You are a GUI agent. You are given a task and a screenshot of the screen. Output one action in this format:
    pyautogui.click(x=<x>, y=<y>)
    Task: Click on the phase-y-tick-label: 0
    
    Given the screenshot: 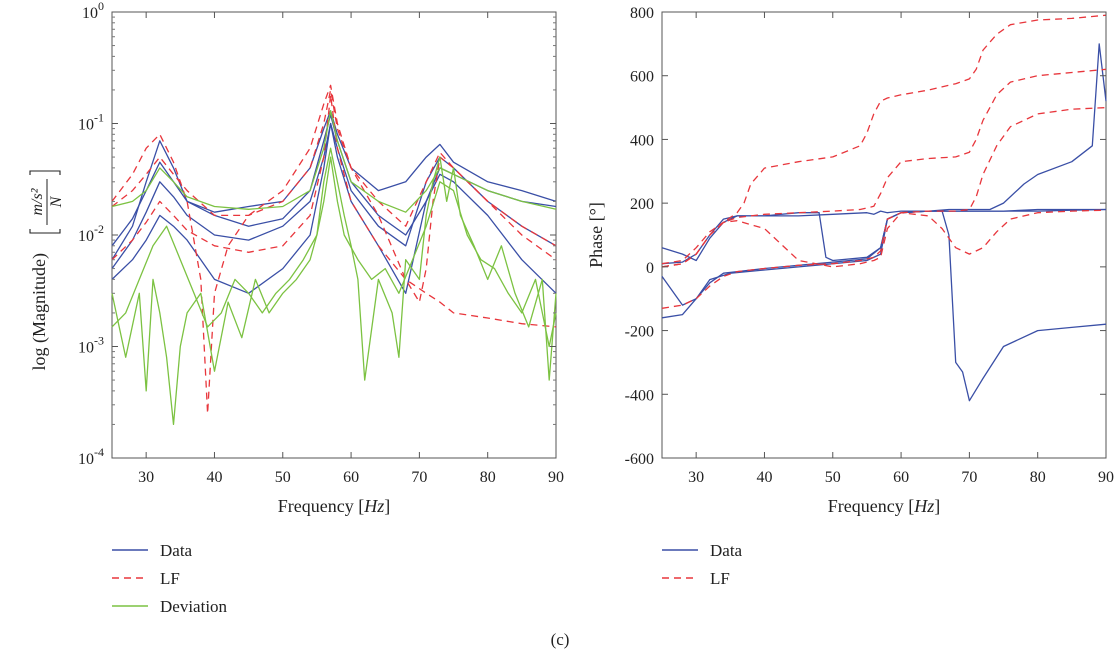 What is the action you would take?
    pyautogui.click(x=650, y=268)
    